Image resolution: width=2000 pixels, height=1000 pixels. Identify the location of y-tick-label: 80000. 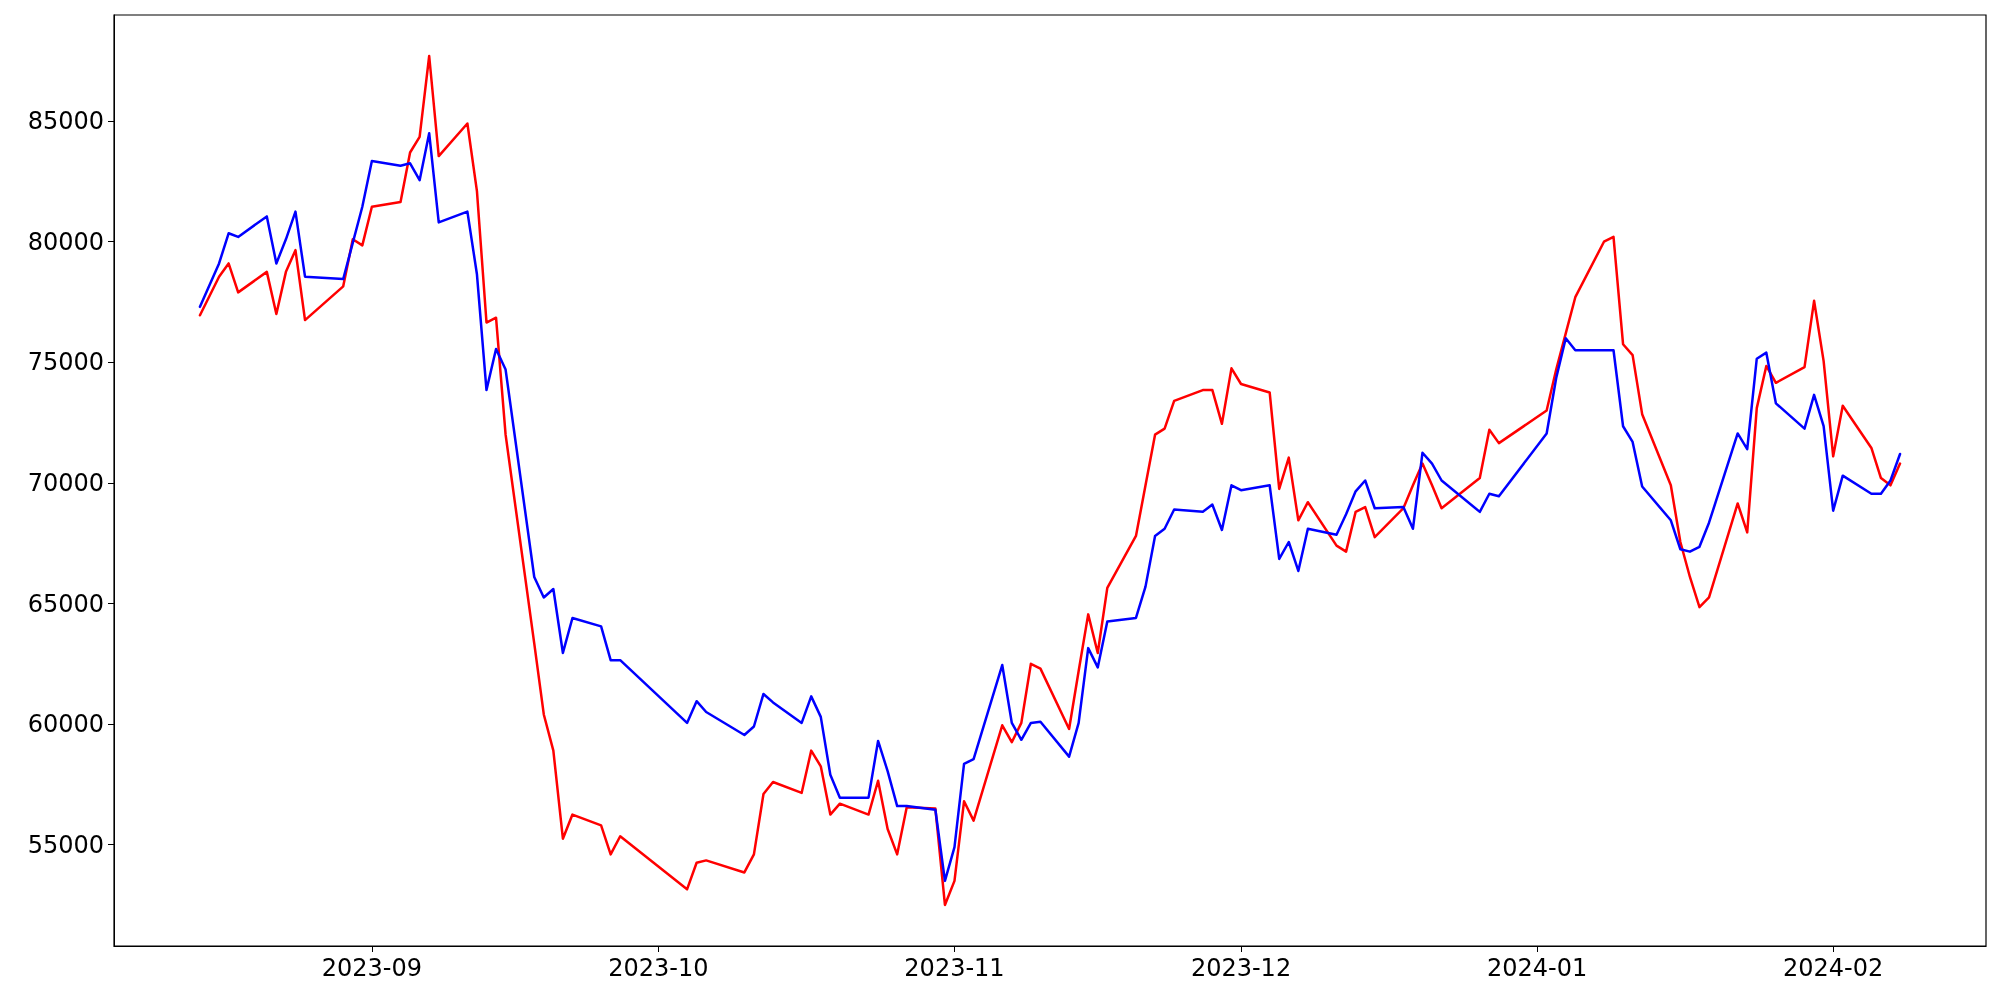
(65, 241).